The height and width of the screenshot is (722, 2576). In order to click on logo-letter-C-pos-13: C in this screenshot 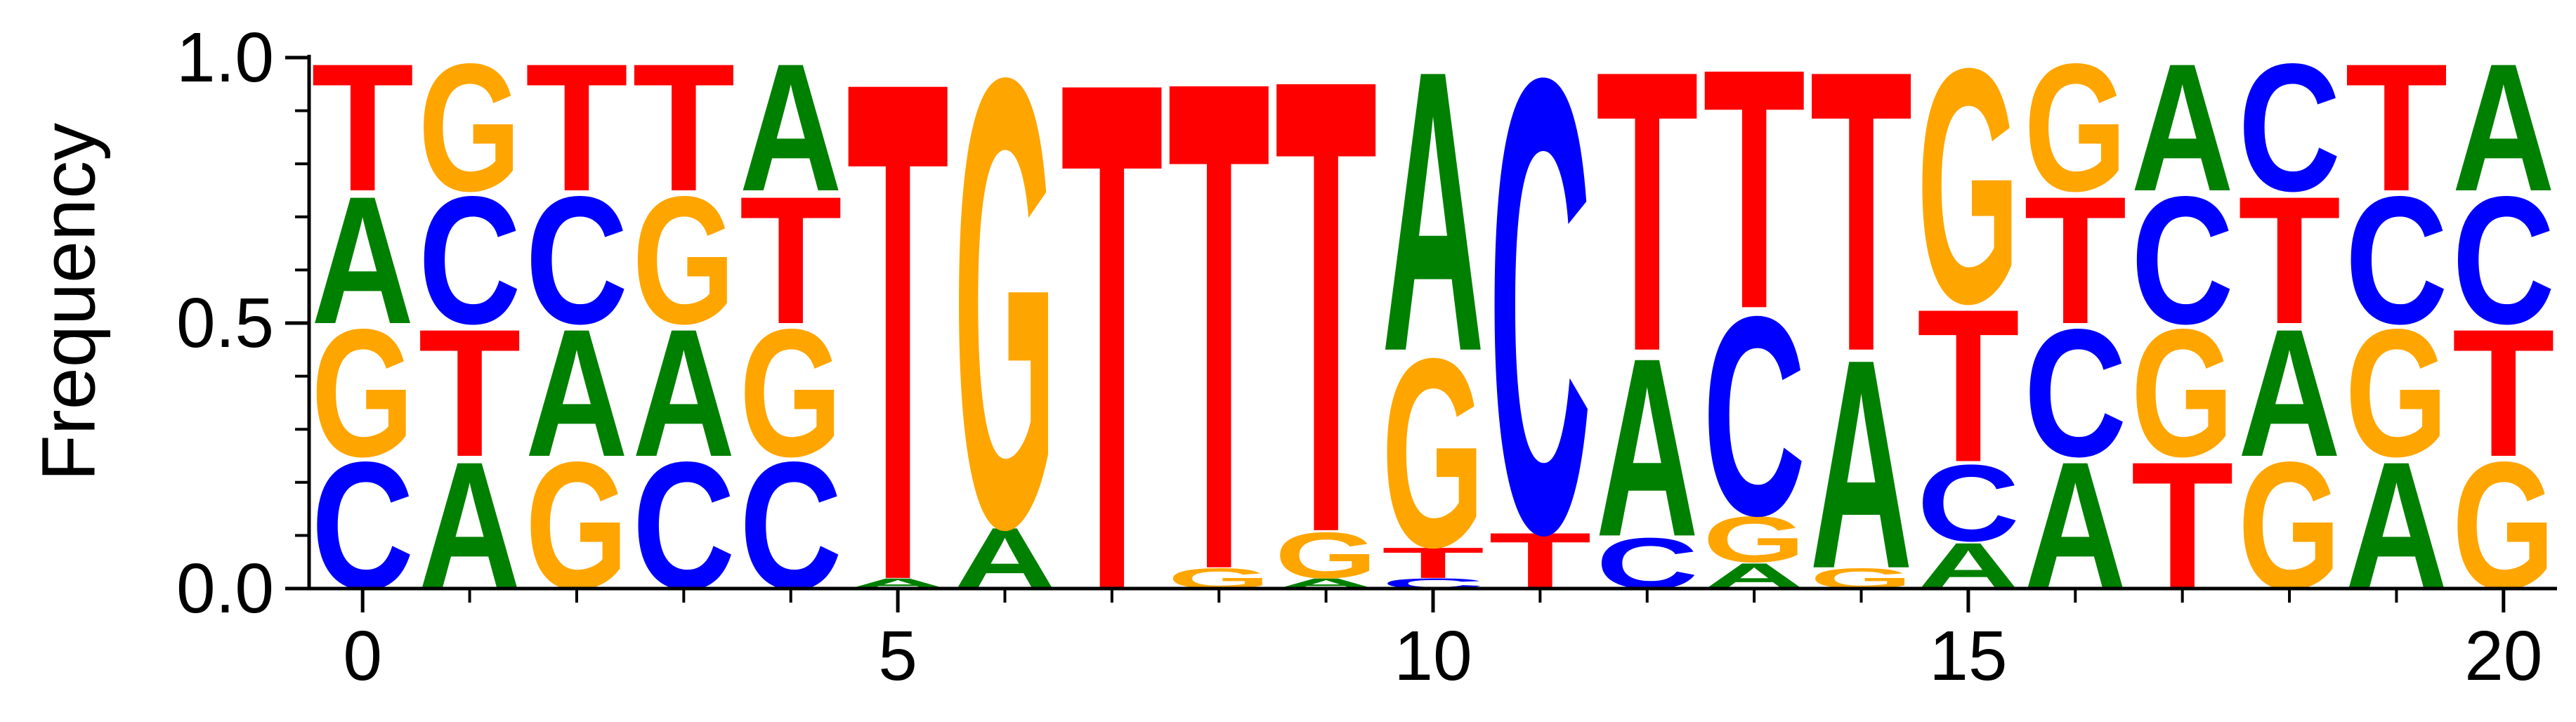, I will do `click(1754, 415)`.